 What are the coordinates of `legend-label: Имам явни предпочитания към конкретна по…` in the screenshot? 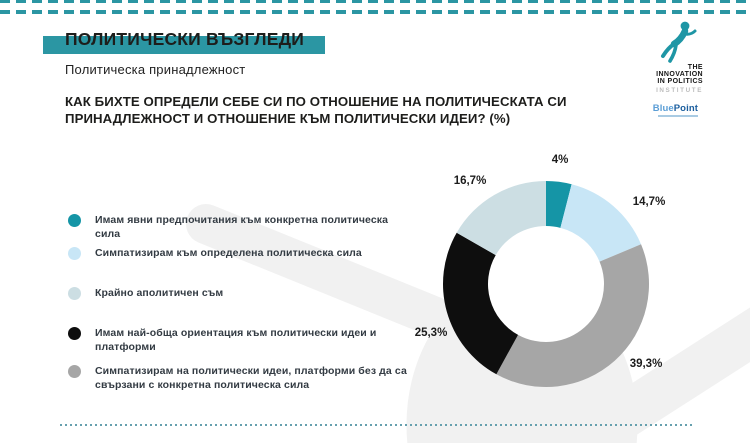 It's located at (242, 227).